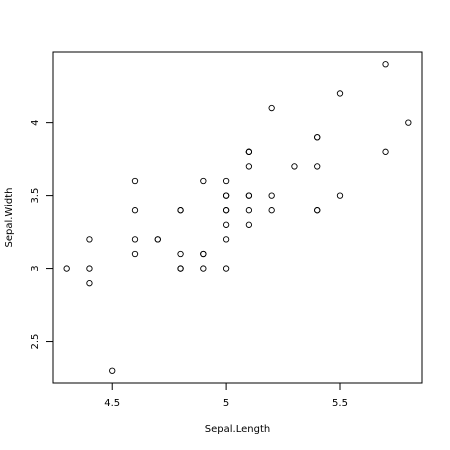  Describe the element at coordinates (112, 403) in the screenshot. I see `x-tick-label: 4.5` at that location.